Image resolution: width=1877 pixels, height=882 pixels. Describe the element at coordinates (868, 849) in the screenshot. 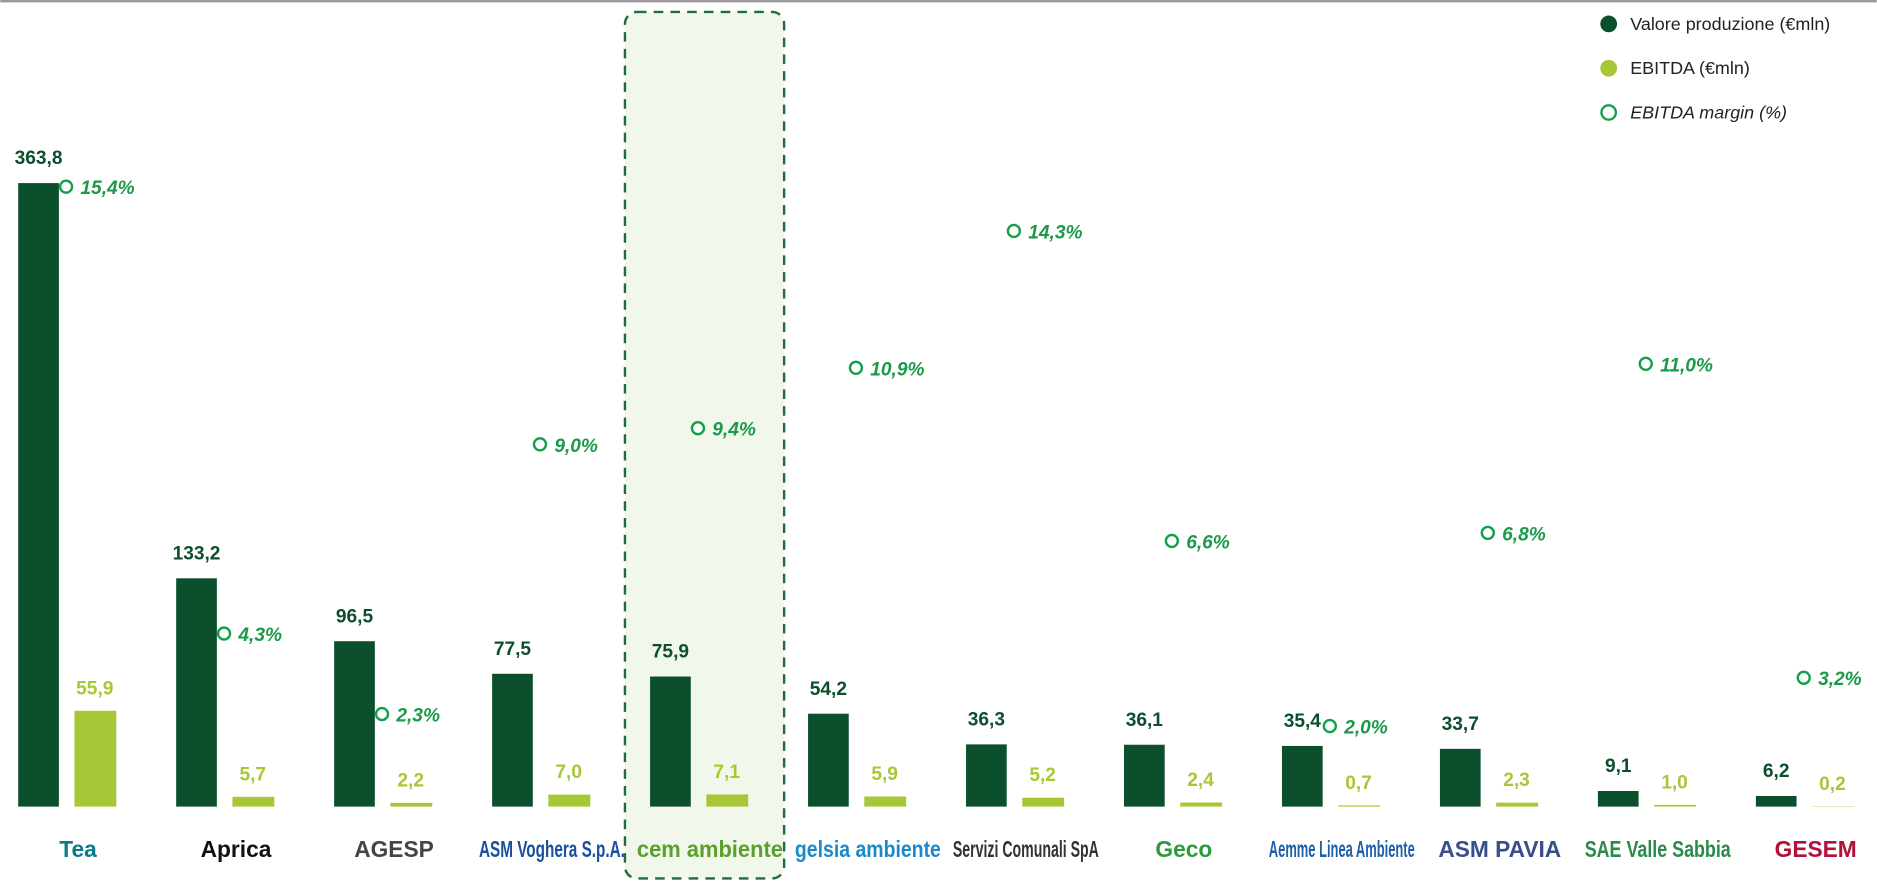

I see `category-label: gelsia ambiente` at that location.